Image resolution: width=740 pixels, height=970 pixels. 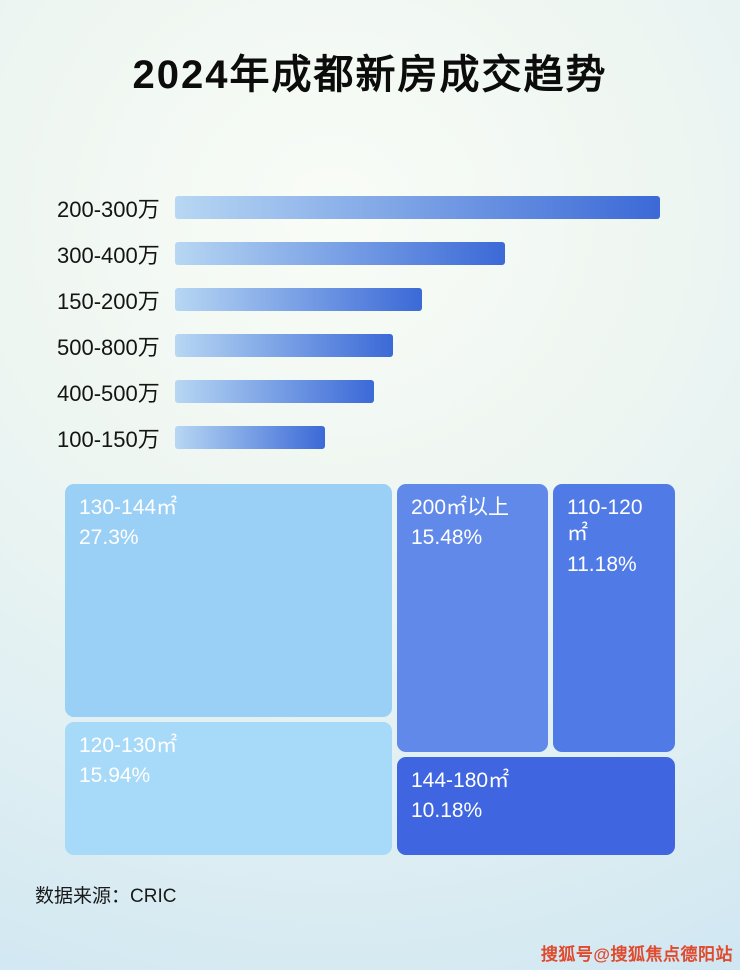 I want to click on bar-row: 400-500万, so click(x=388, y=393).